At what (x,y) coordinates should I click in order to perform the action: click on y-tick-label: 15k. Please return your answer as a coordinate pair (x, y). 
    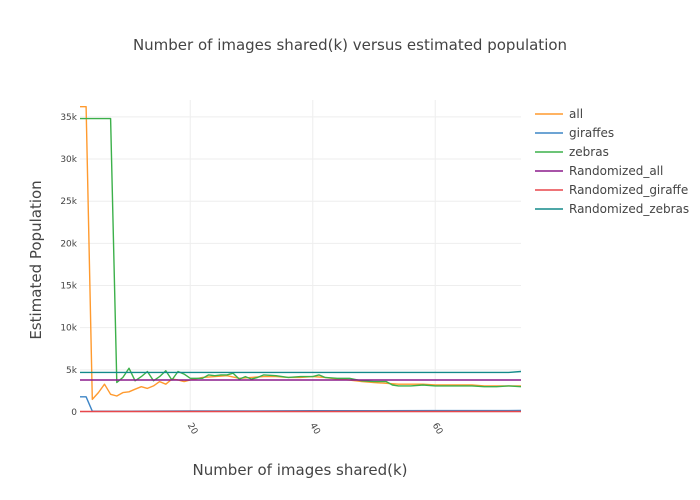
    Looking at the image, I should click on (68, 287).